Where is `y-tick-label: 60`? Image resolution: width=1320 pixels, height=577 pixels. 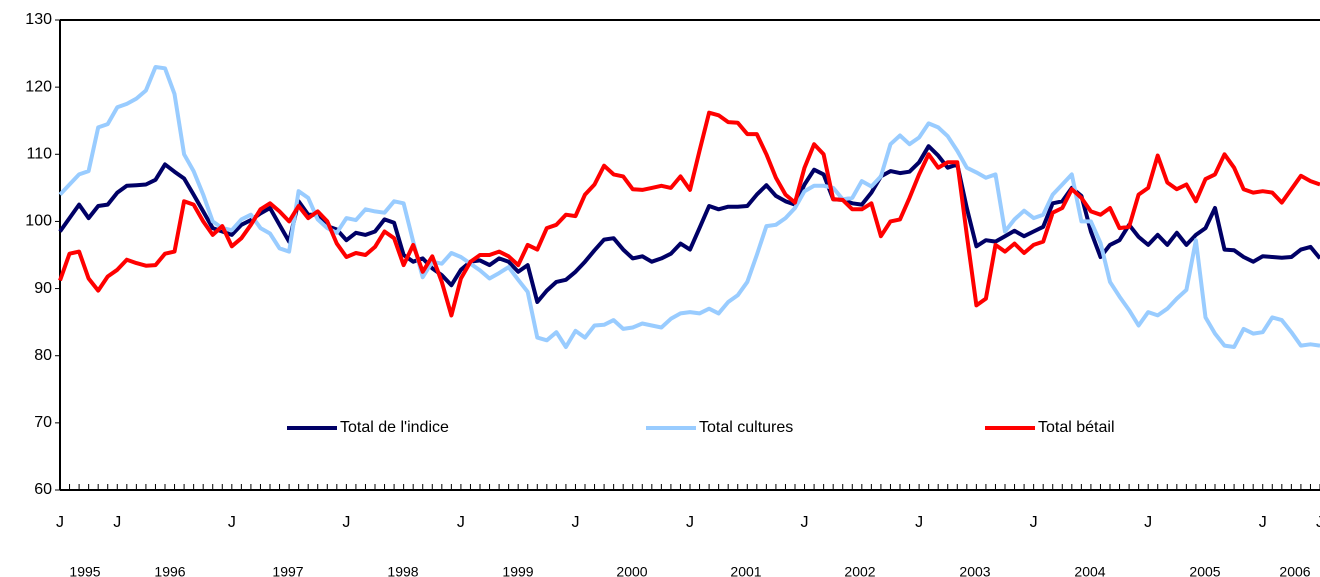
y-tick-label: 60 is located at coordinates (43, 489).